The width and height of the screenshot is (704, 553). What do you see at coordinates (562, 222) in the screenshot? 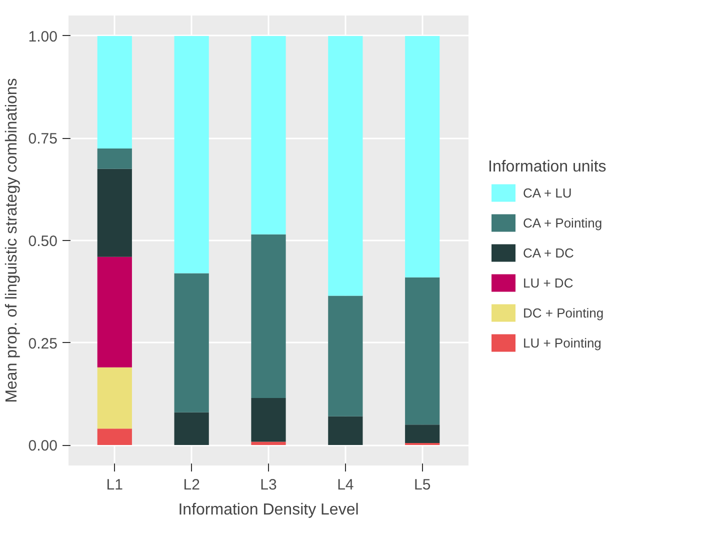
I see `legend-label: CA + Pointing` at bounding box center [562, 222].